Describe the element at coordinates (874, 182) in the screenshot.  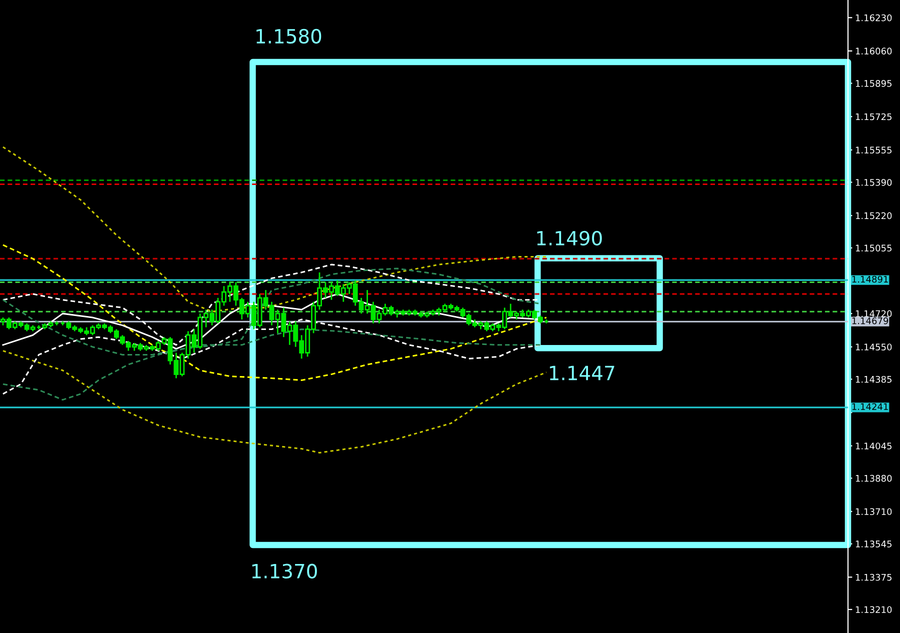
I see `y-tick-label: 1.15390` at that location.